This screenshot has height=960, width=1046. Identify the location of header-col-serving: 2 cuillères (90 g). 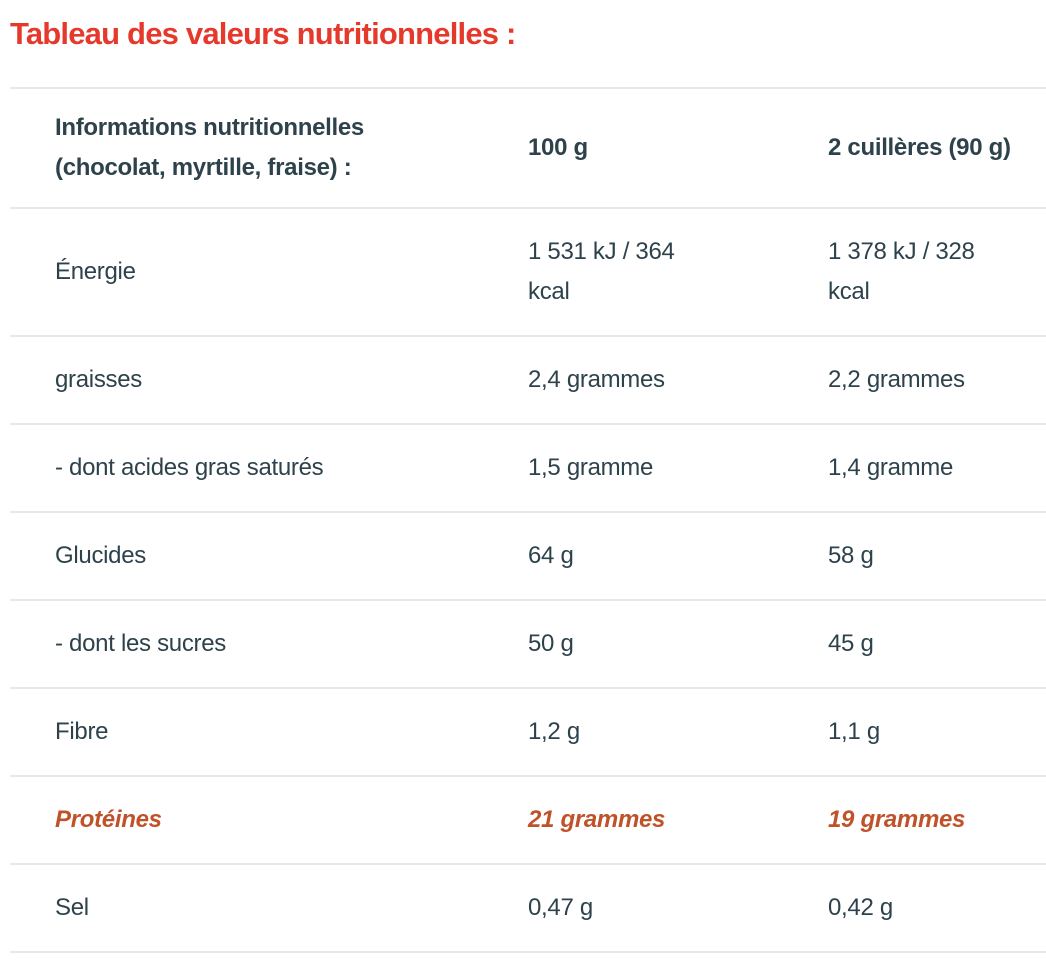
(919, 147).